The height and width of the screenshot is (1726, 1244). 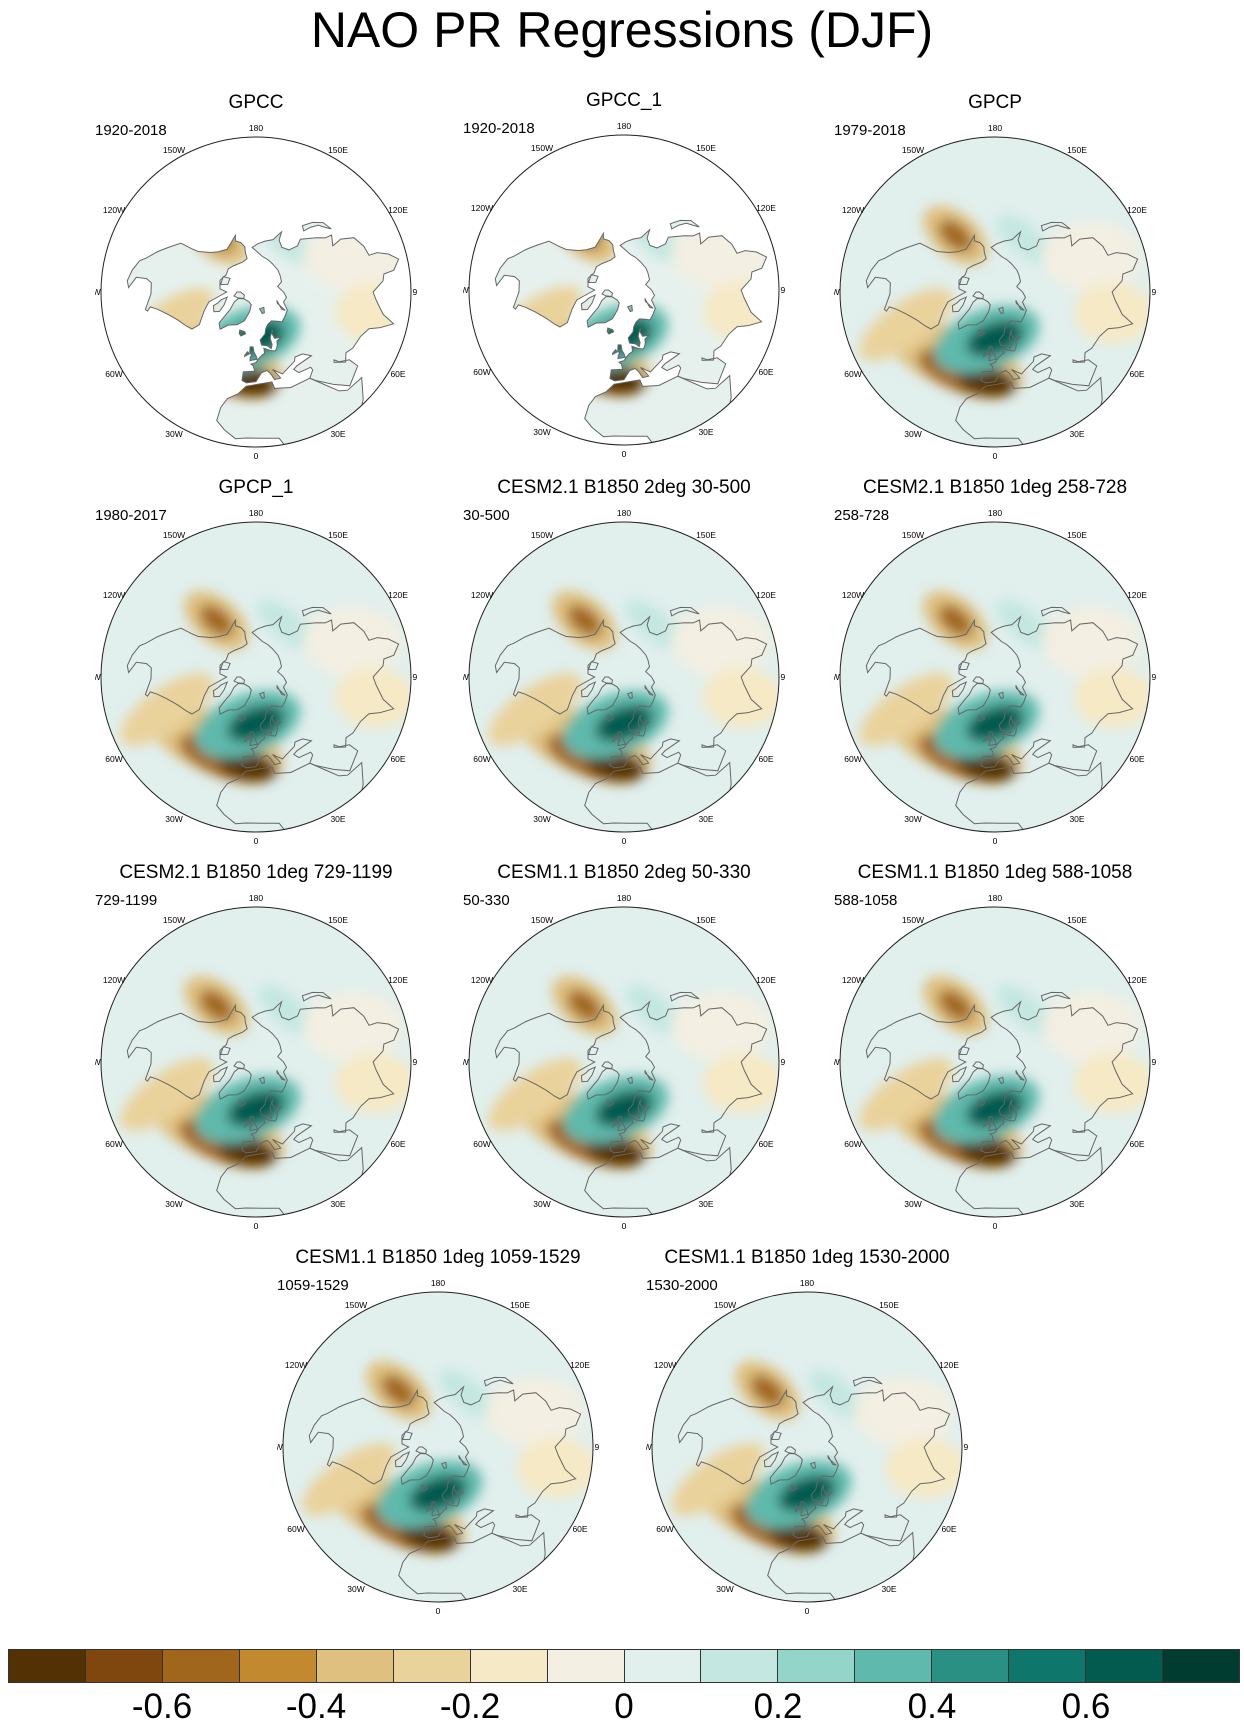 What do you see at coordinates (995, 1226) in the screenshot?
I see `longitude-label: 0` at bounding box center [995, 1226].